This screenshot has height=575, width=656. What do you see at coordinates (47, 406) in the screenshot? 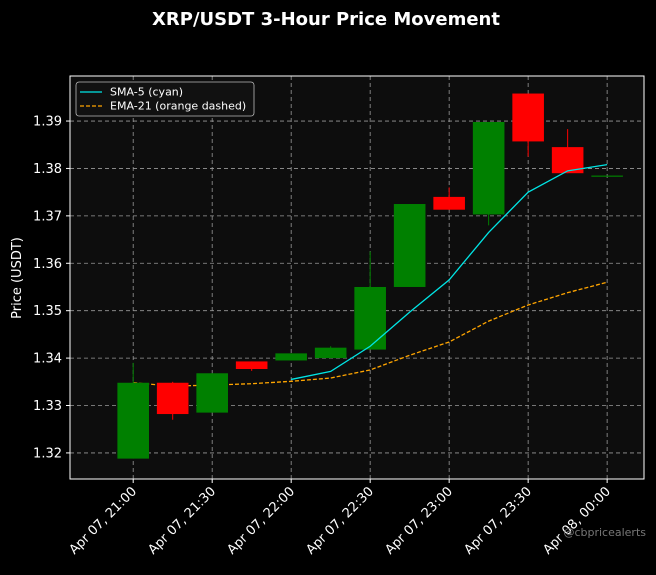
I see `y-tick-label: 1.33` at bounding box center [47, 406].